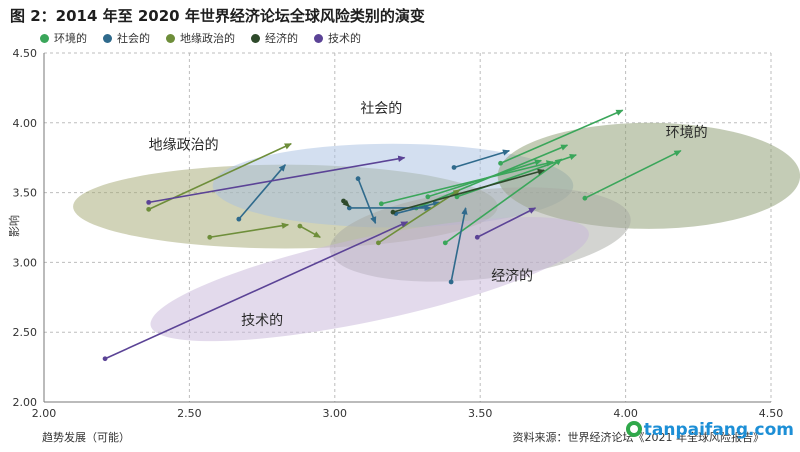 Image resolution: width=800 pixels, height=452 pixels. Describe the element at coordinates (25, 53) in the screenshot. I see `y-tick-label: 4.50` at that location.